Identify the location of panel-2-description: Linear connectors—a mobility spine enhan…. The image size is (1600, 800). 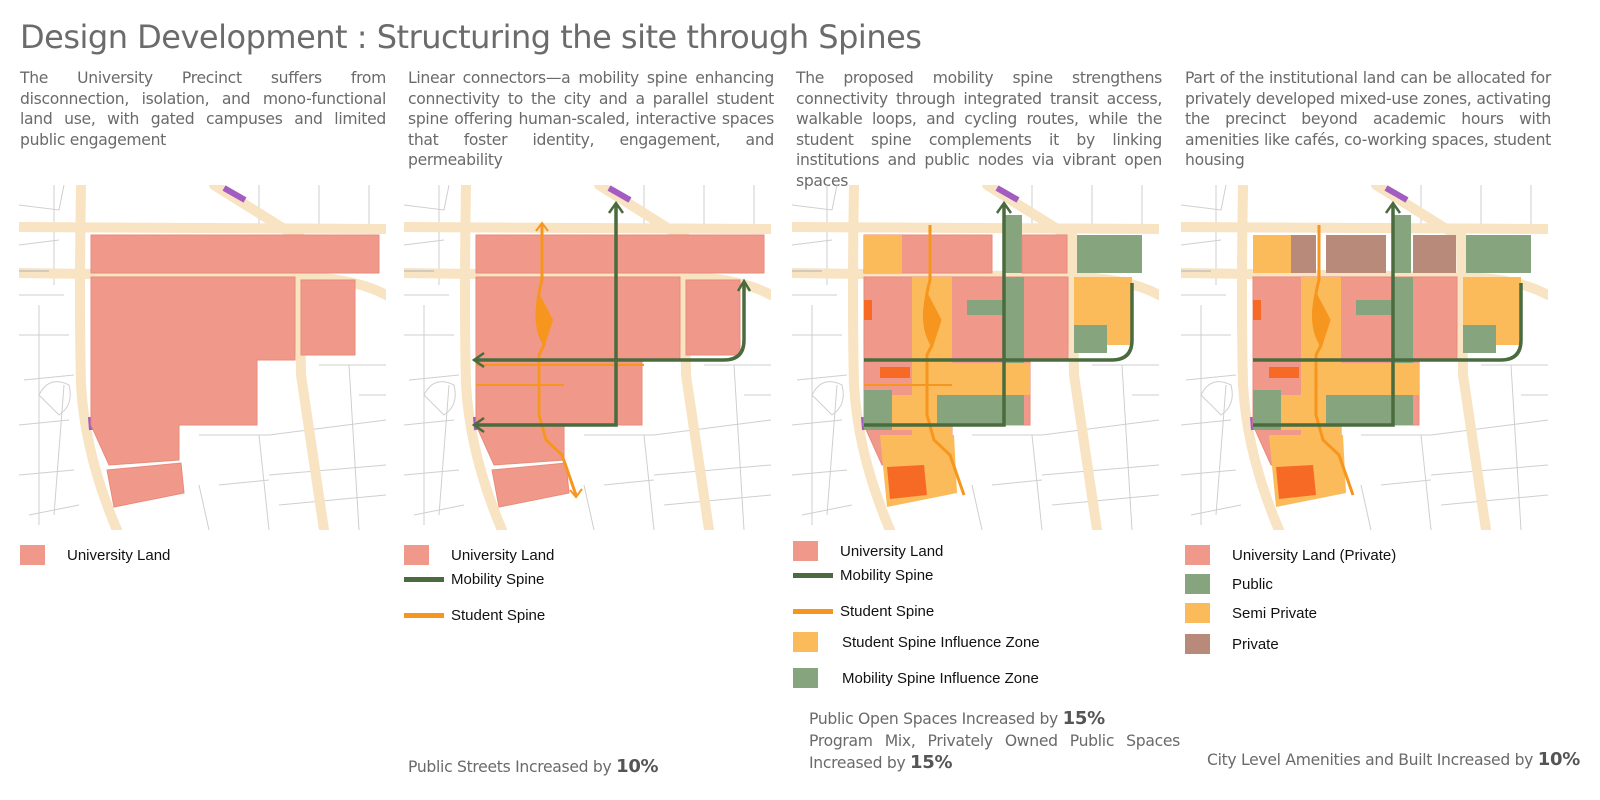
(591, 119).